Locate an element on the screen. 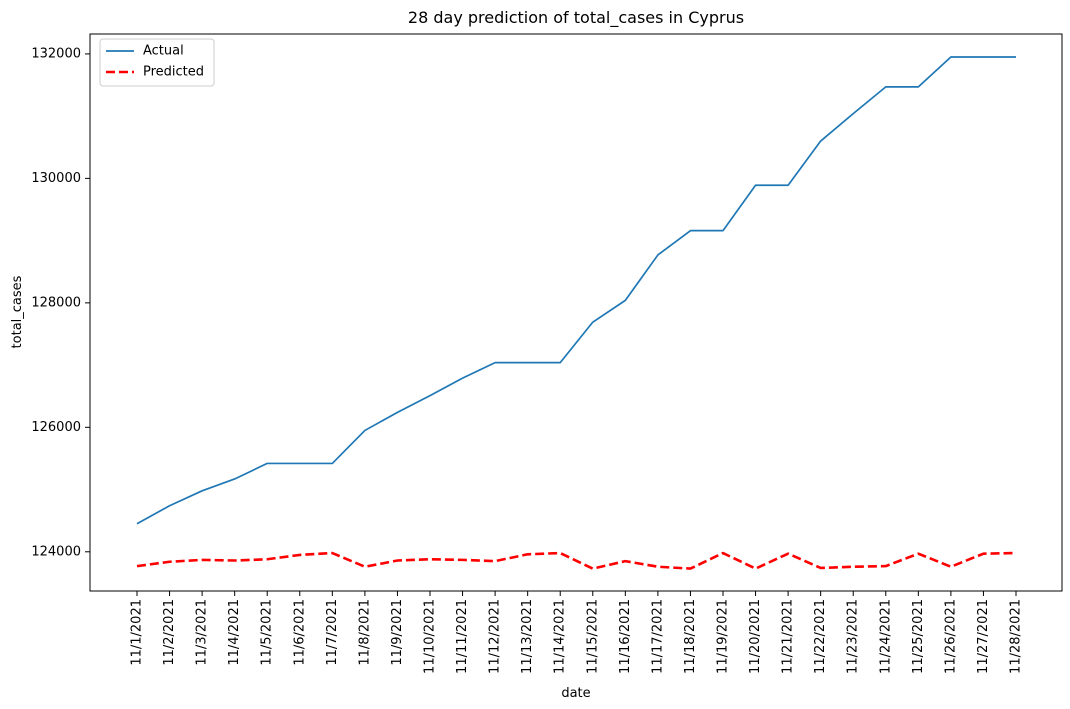 The width and height of the screenshot is (1070, 709). y-axis-title: total_cases is located at coordinates (17, 311).